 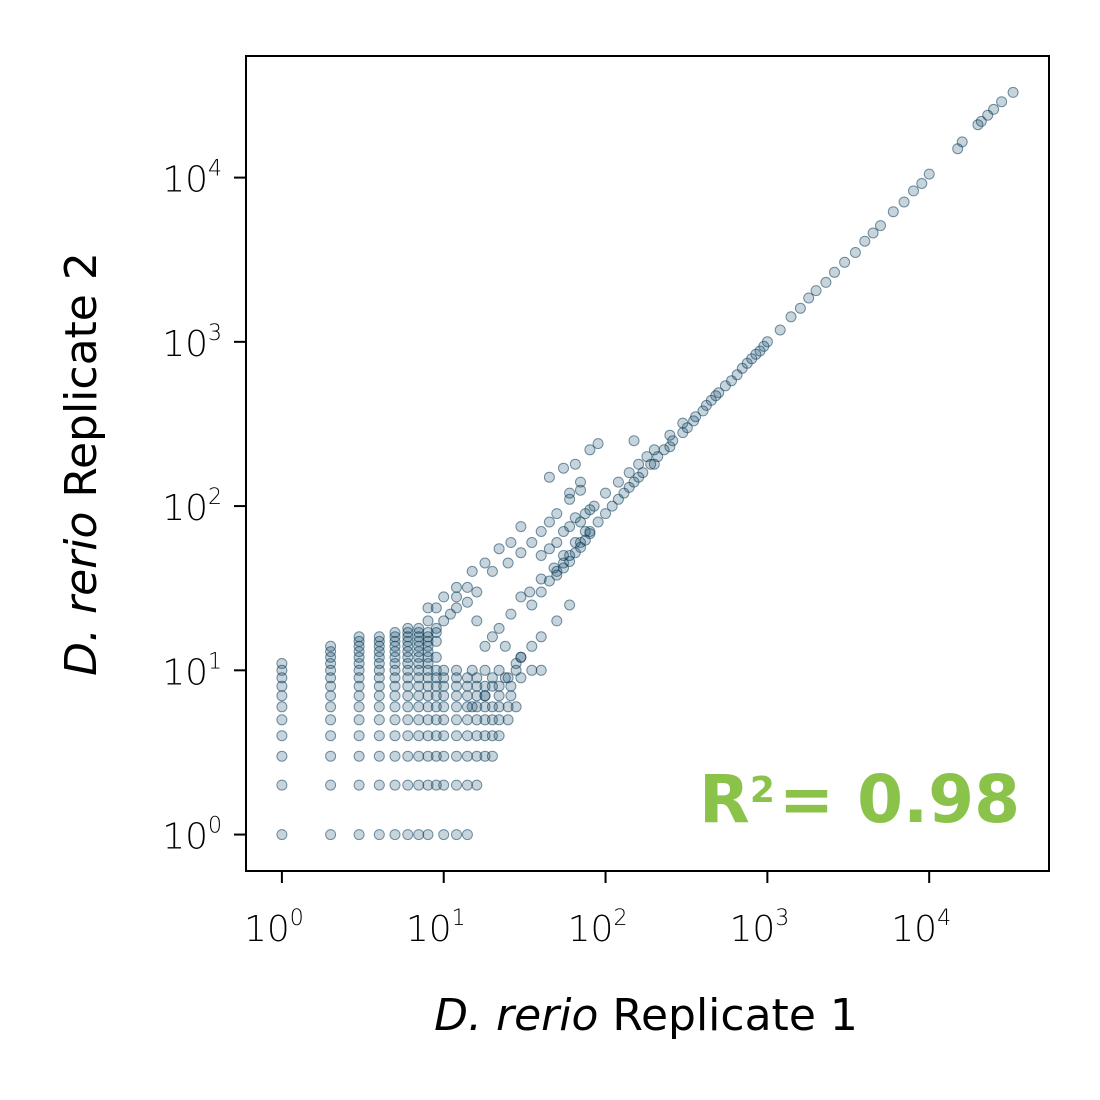 I want to click on x-axis-label: D. rerio Replicate 1, so click(x=646, y=1015).